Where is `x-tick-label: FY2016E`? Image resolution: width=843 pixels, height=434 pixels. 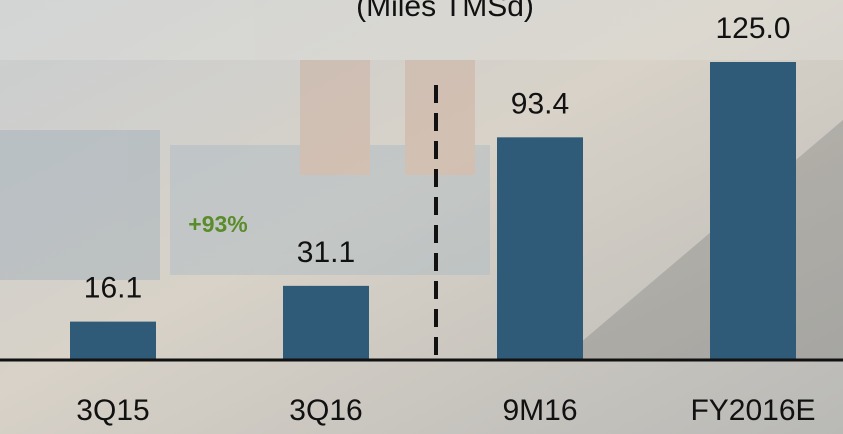
x-tick-label: FY2016E is located at coordinates (752, 410).